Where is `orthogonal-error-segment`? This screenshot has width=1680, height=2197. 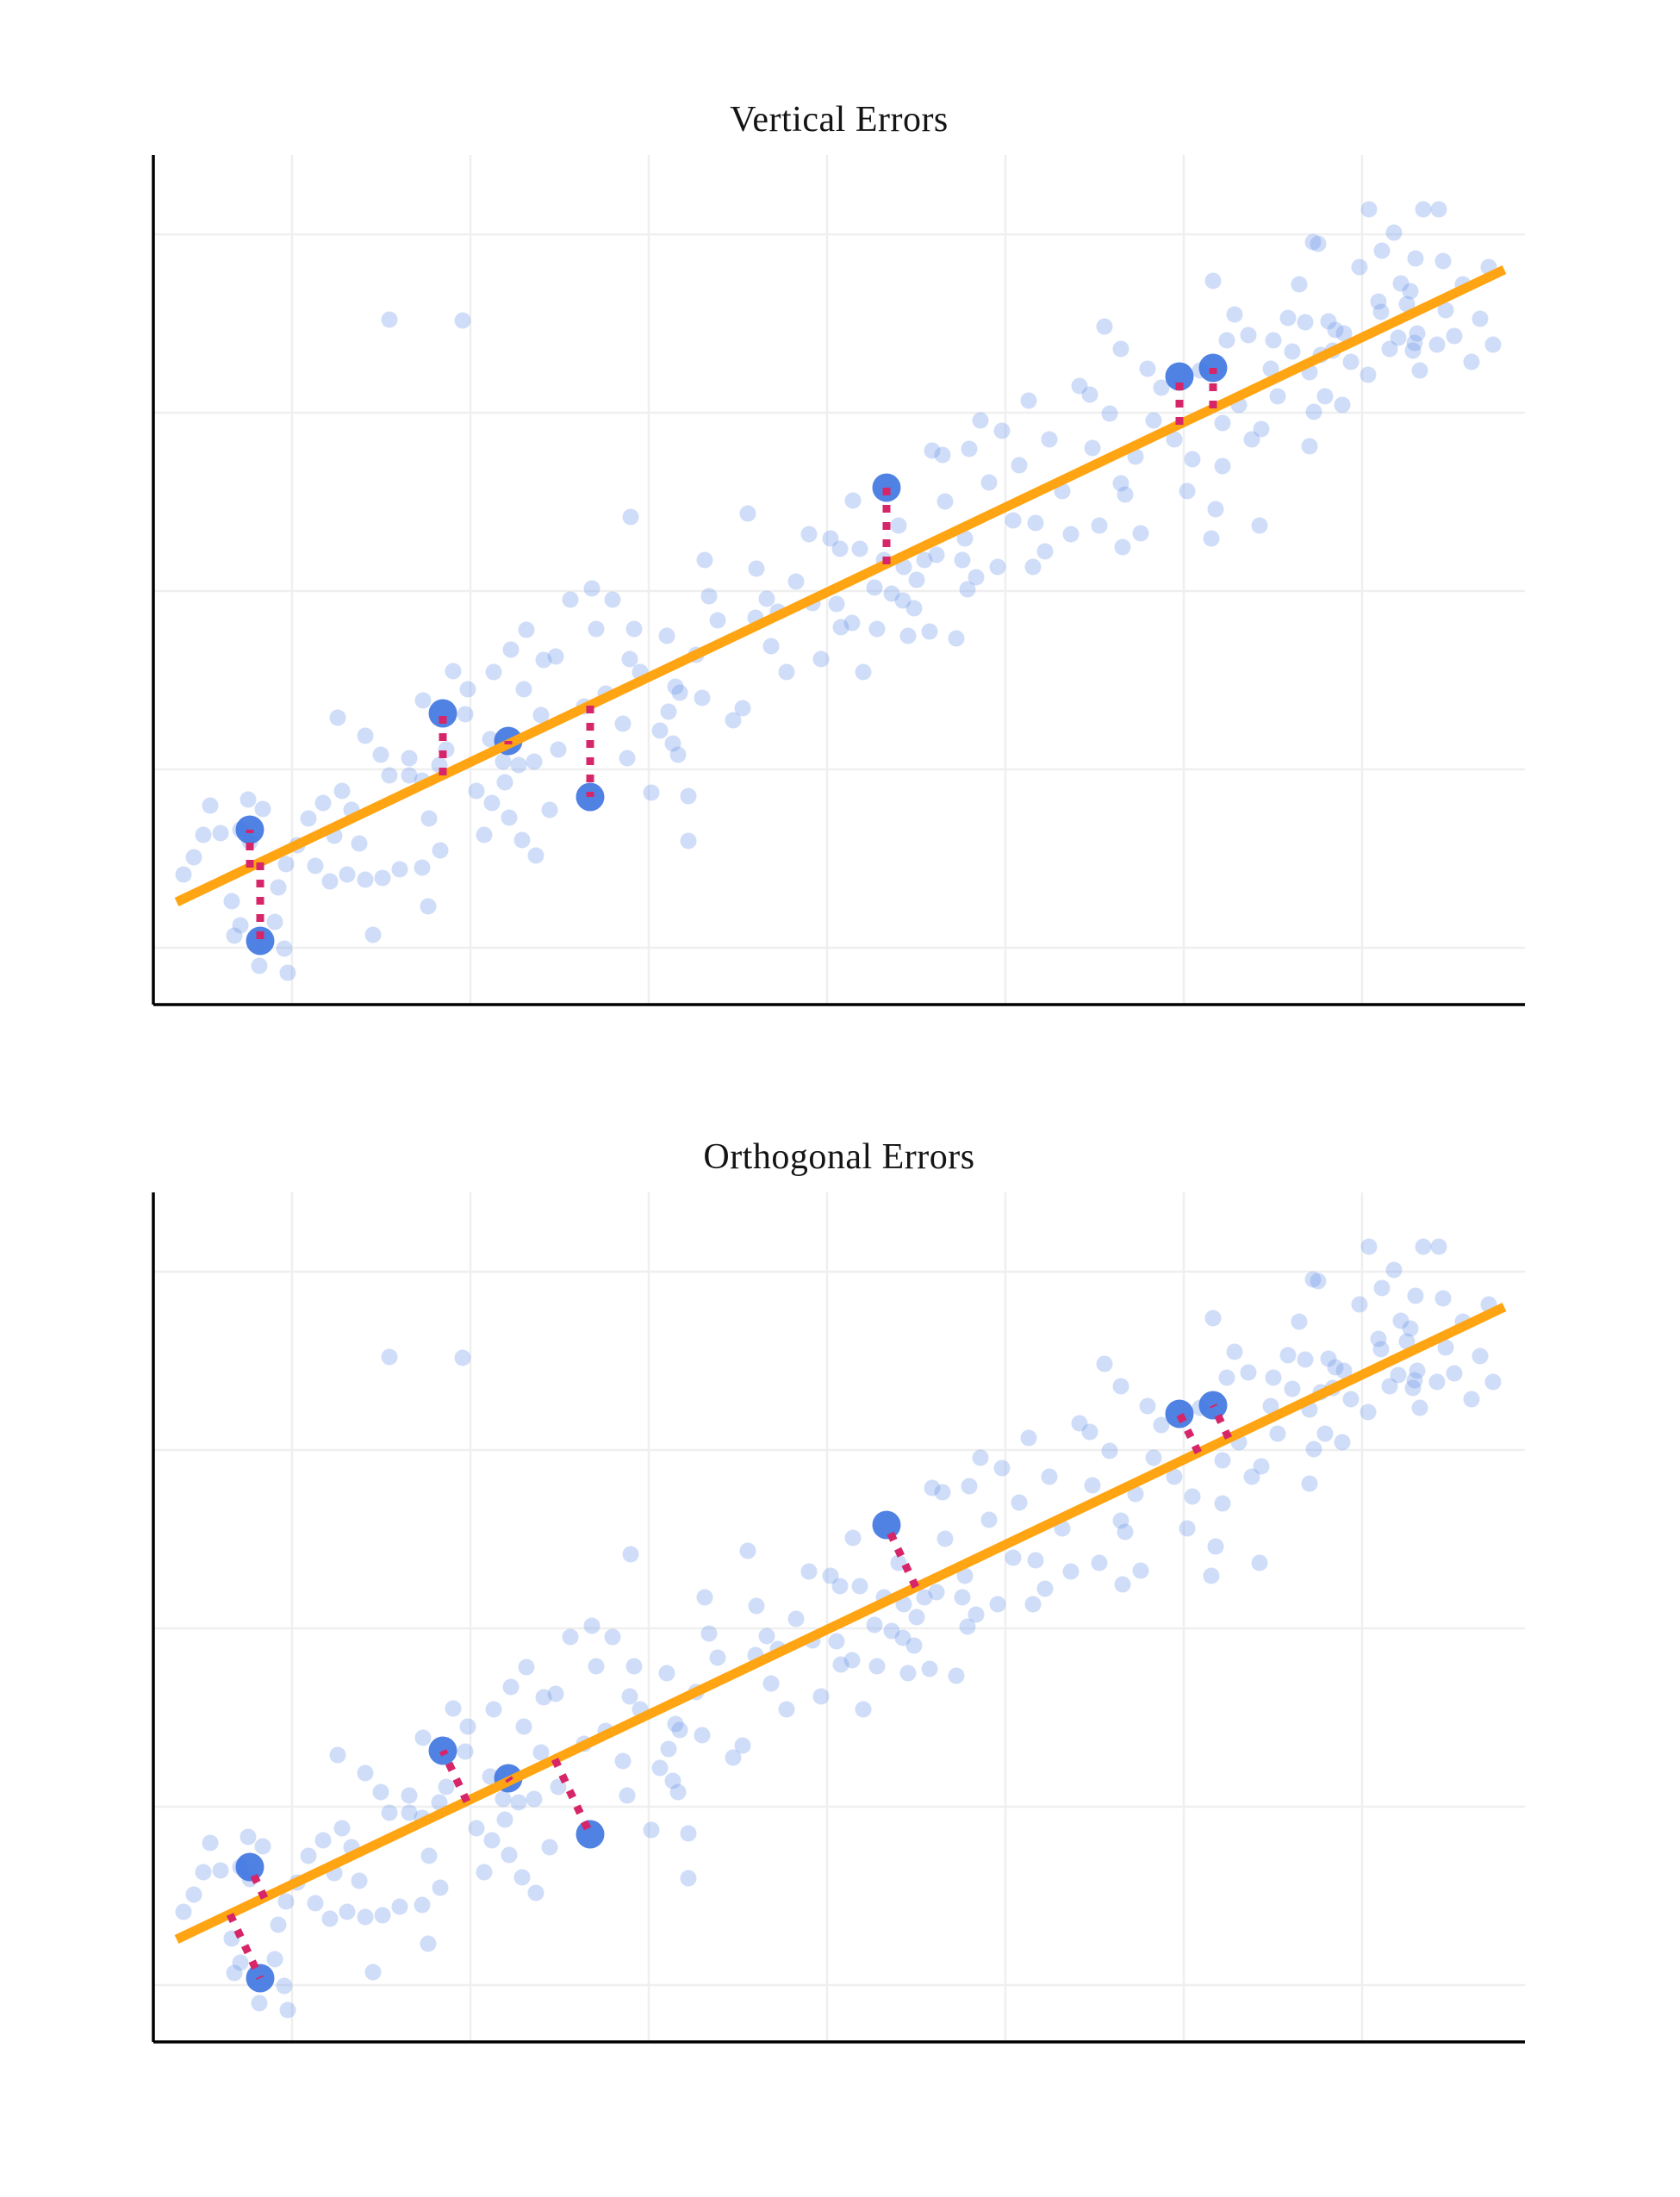
orthogonal-error-segment is located at coordinates (1189, 1433).